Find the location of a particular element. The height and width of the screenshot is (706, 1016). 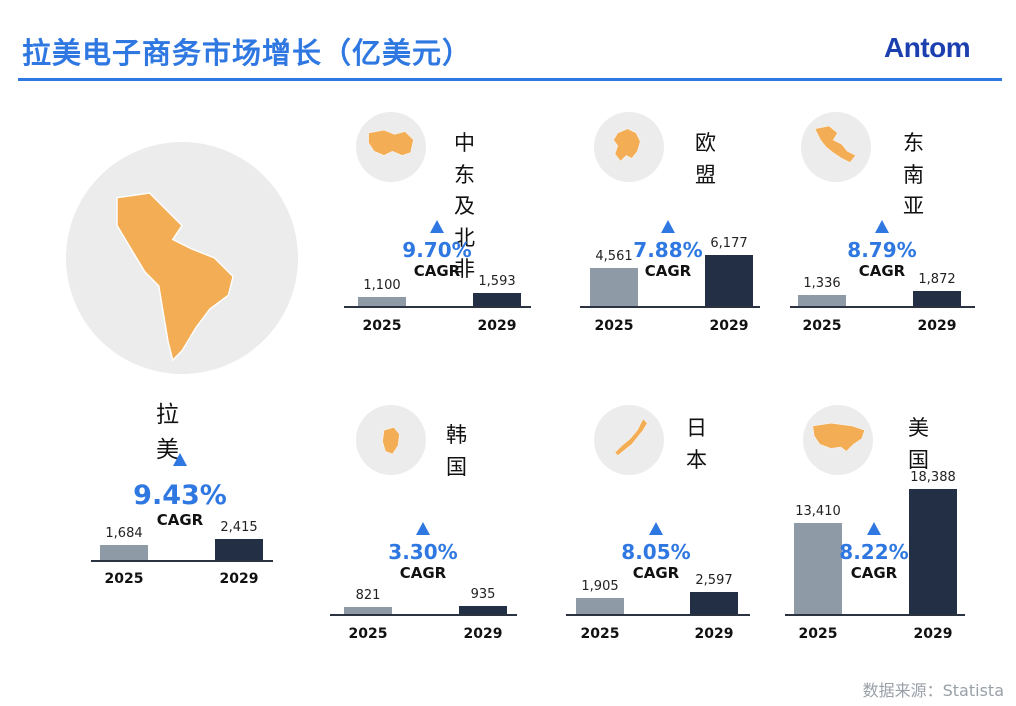

cagr-value: 8.22% is located at coordinates (874, 552).